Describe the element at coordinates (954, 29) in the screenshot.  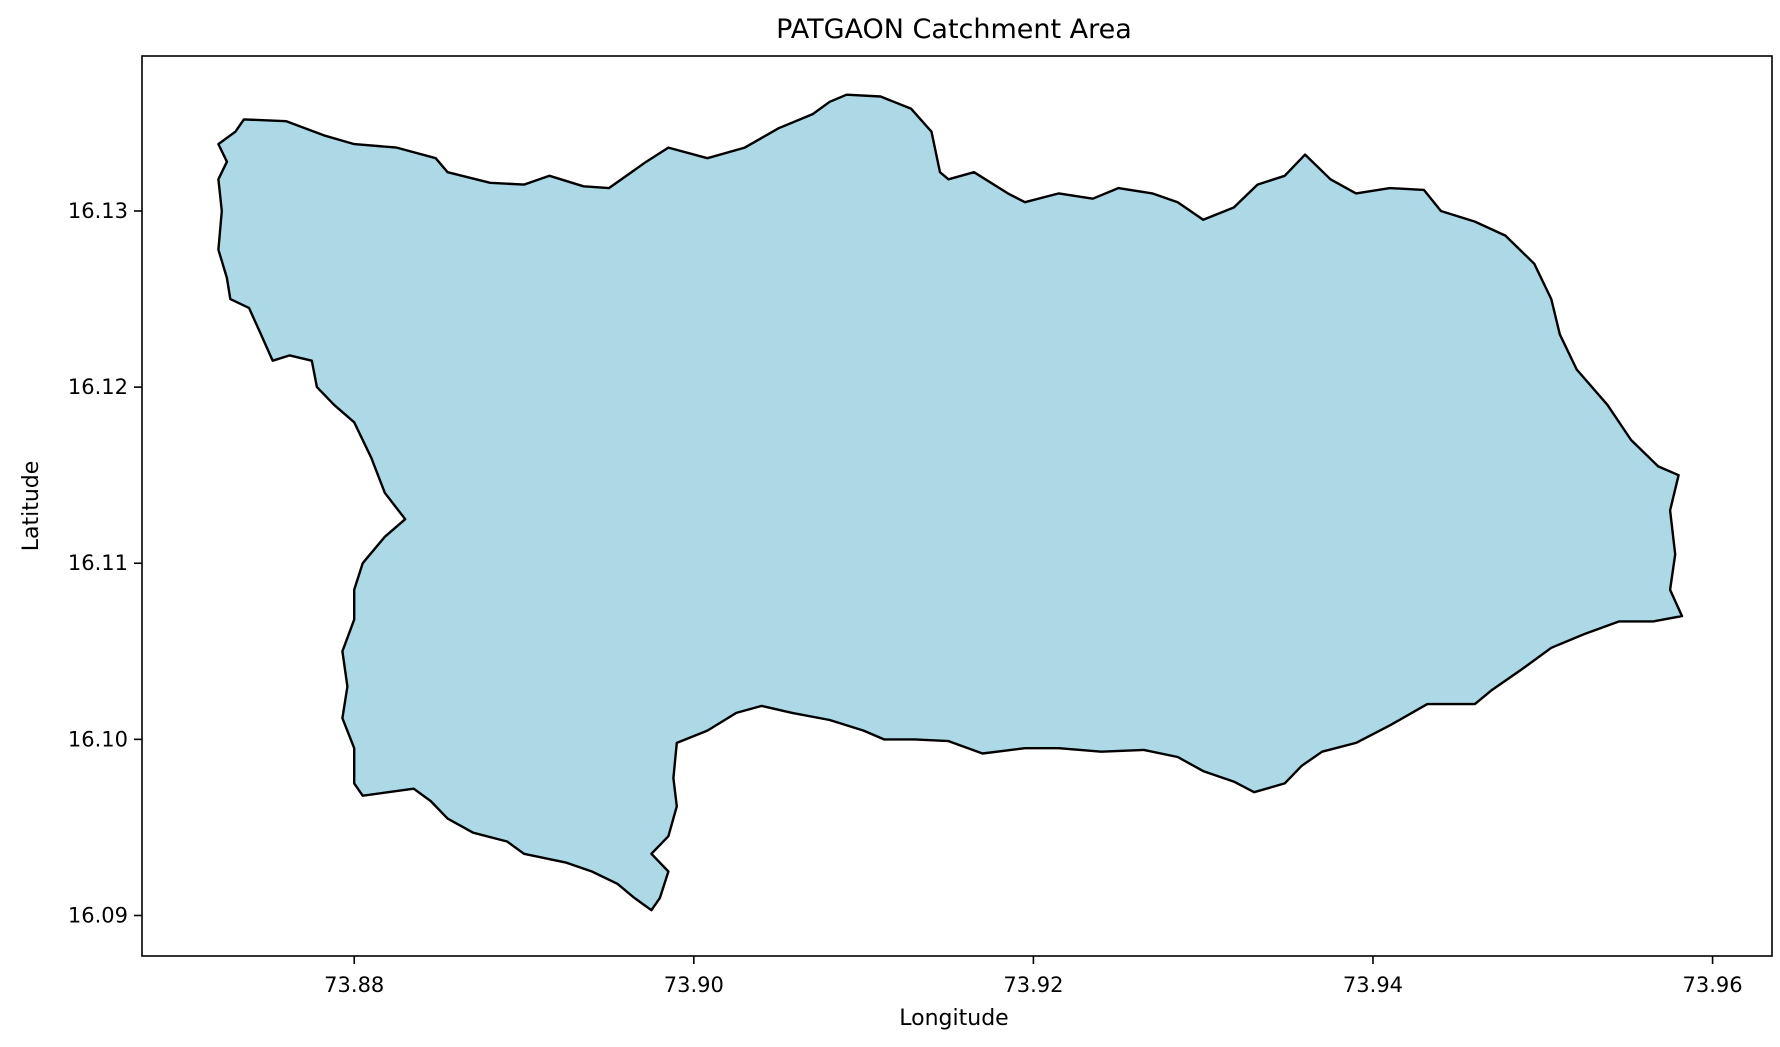
I see `chart-title: PATGAON Catchment Area` at that location.